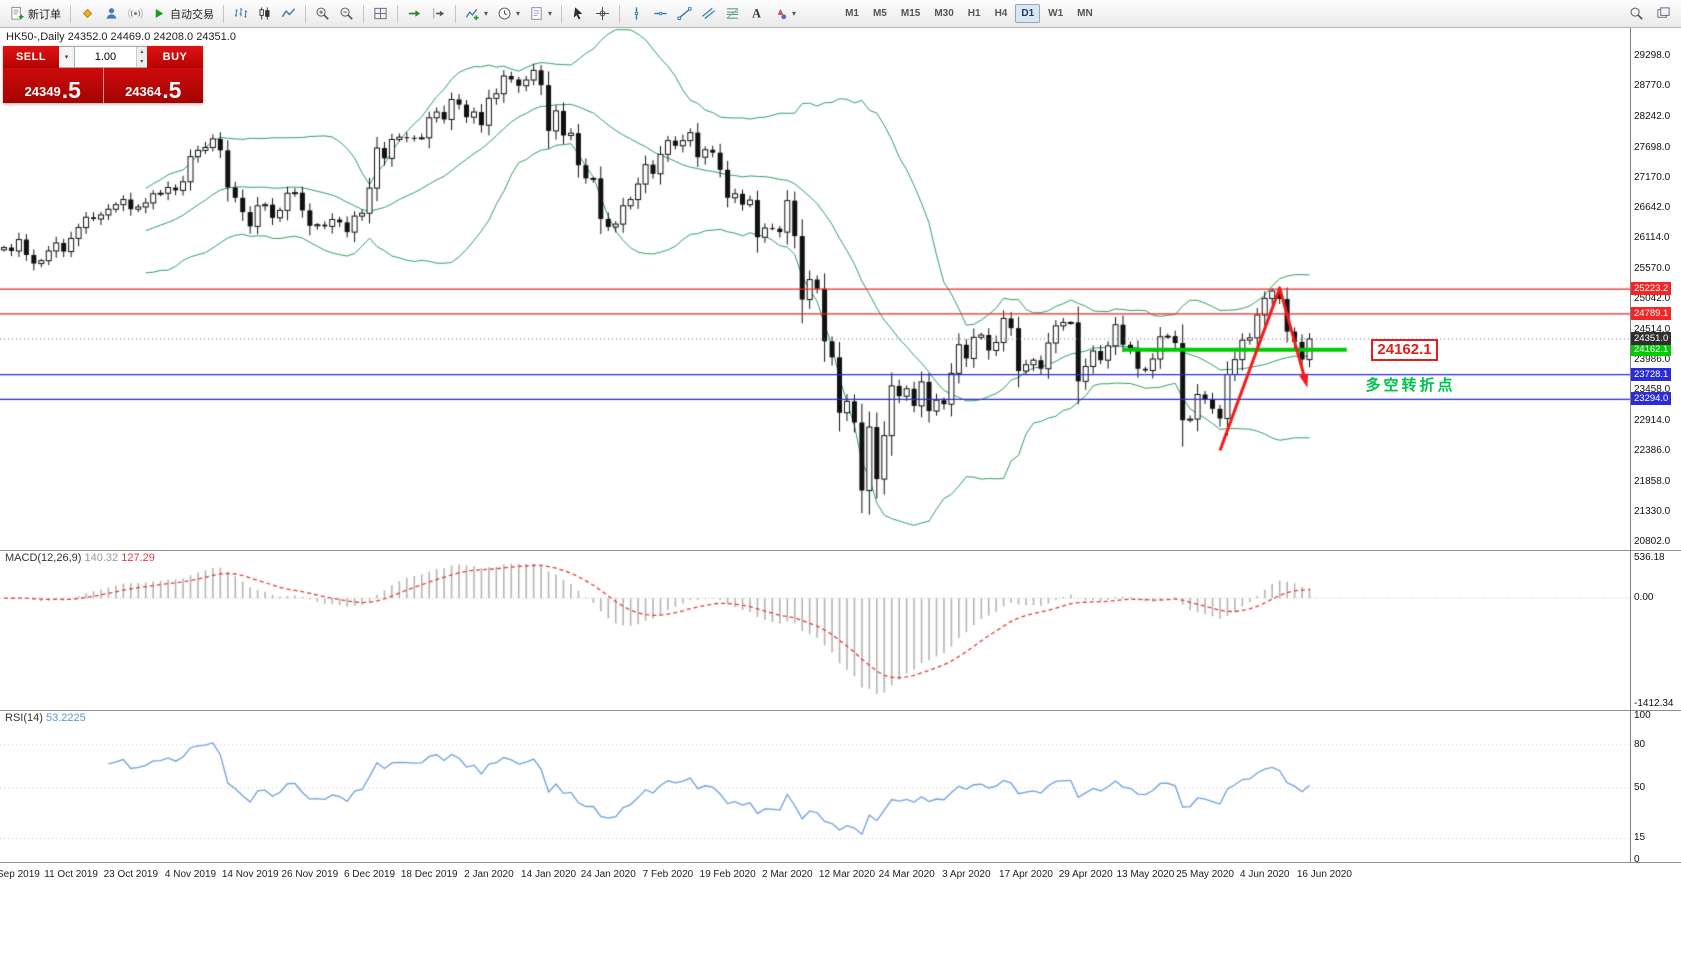 Image resolution: width=1681 pixels, height=953 pixels. What do you see at coordinates (111, 14) in the screenshot?
I see `profile-button` at bounding box center [111, 14].